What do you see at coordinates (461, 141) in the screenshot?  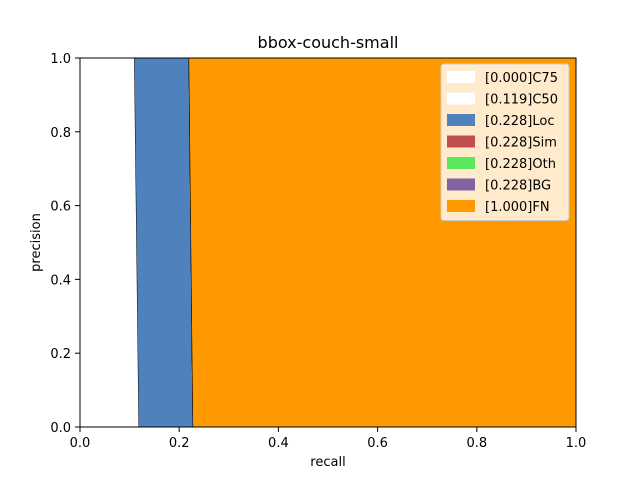 I see `legend-swatch-0-228-sim` at bounding box center [461, 141].